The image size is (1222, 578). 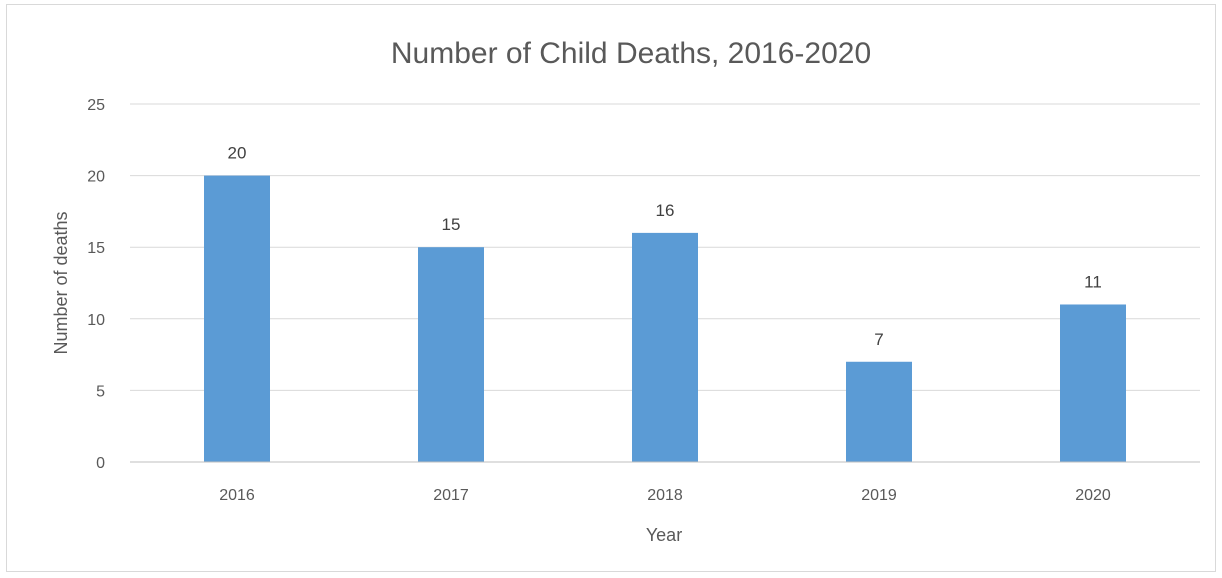 I want to click on y-tick-label: 0, so click(x=100, y=463).